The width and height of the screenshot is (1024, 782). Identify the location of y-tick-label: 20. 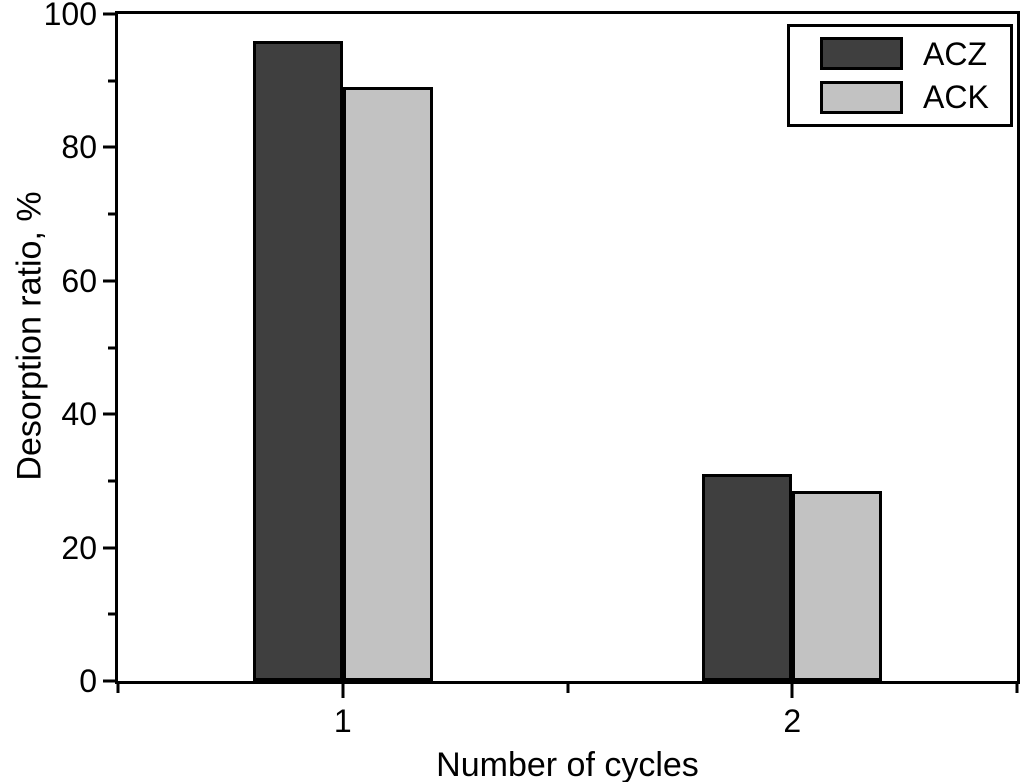
(79, 547).